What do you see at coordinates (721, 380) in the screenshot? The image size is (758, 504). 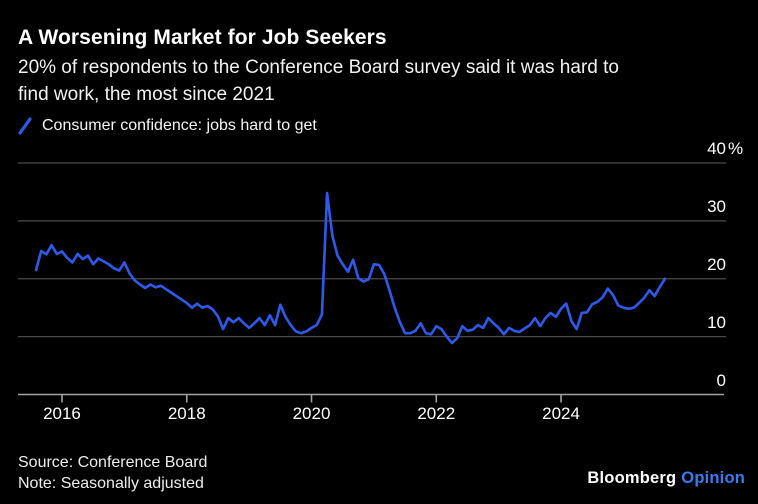 I see `y-axis-label: 0` at bounding box center [721, 380].